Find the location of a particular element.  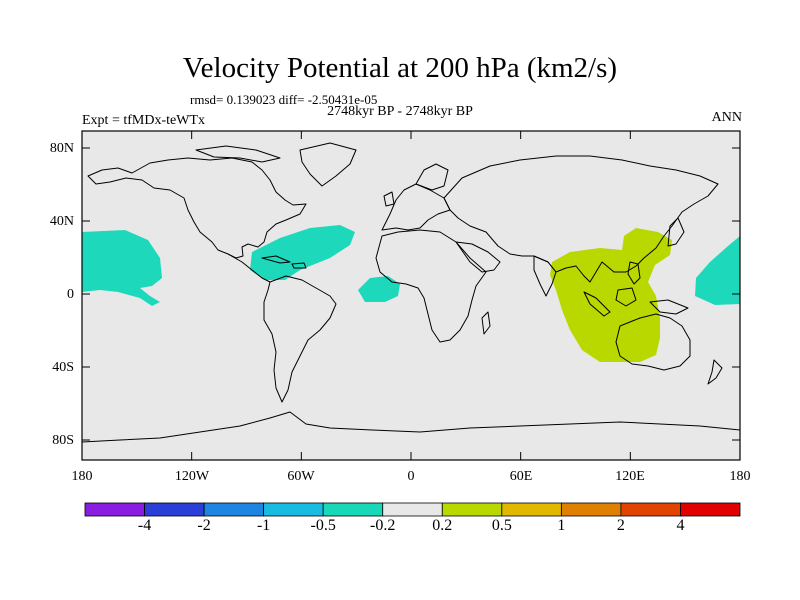

coastline-arabia is located at coordinates (478, 257).